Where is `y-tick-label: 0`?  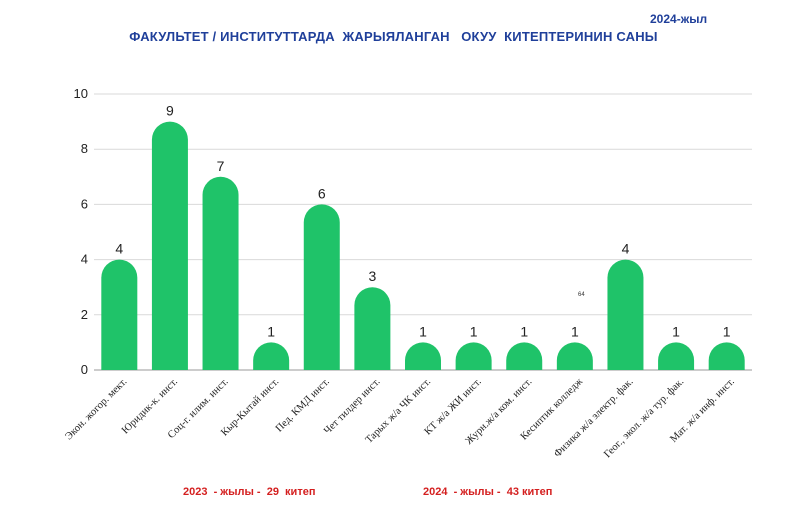
y-tick-label: 0 is located at coordinates (84, 369).